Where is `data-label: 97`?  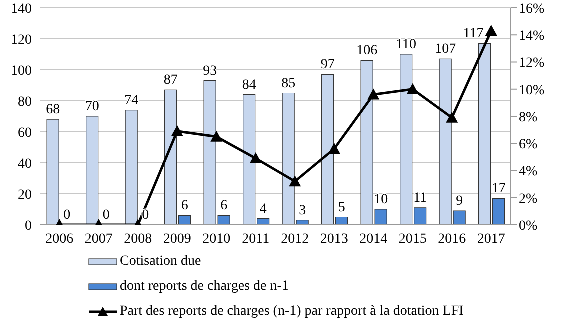
data-label: 97 is located at coordinates (327, 65).